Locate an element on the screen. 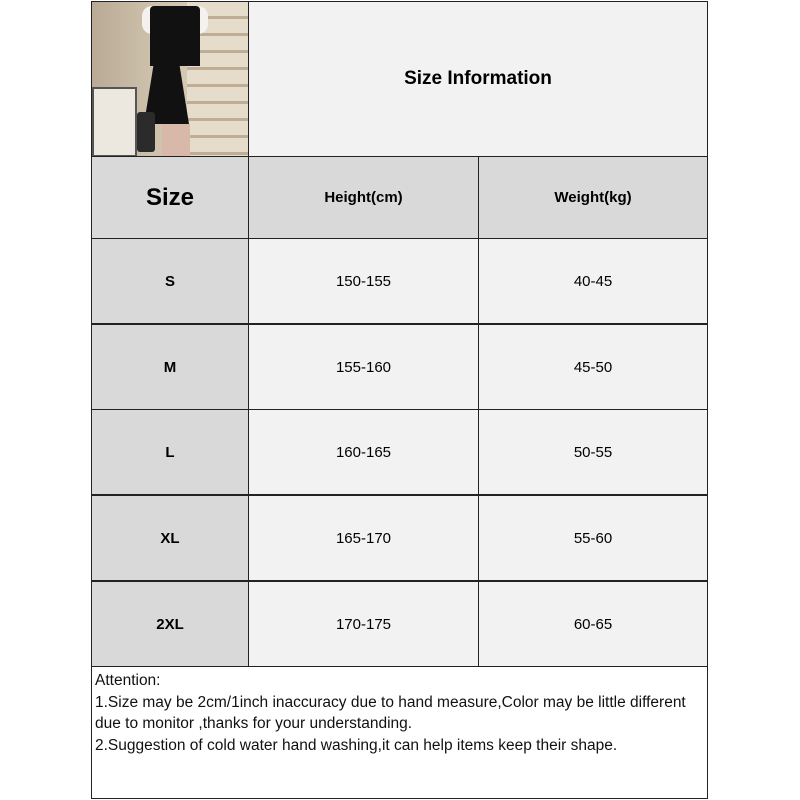 Image resolution: width=800 pixels, height=800 pixels. size-cell: XL is located at coordinates (170, 538).